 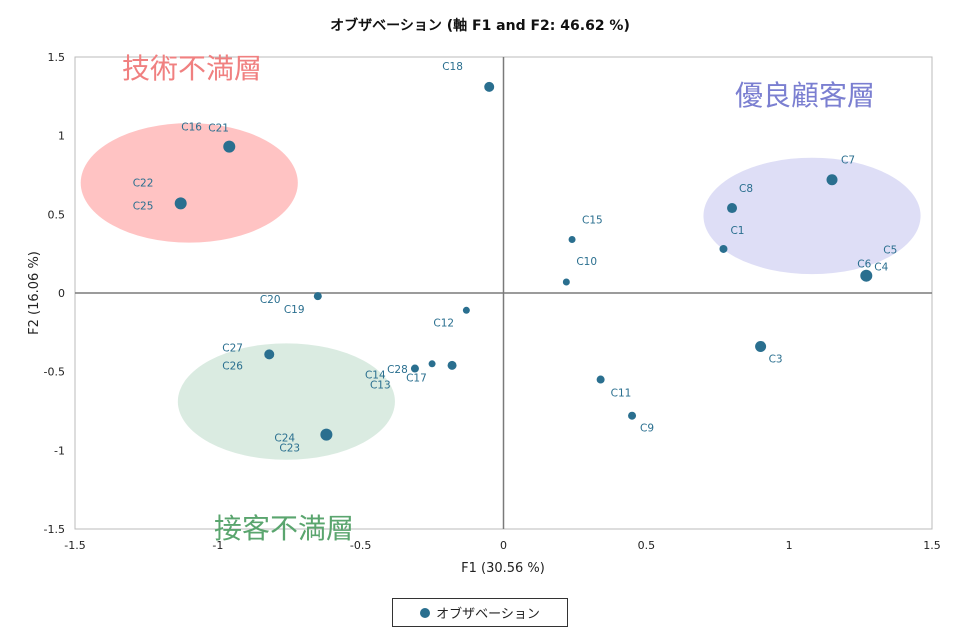 I want to click on x-tick-label: -0.5, so click(x=360, y=545).